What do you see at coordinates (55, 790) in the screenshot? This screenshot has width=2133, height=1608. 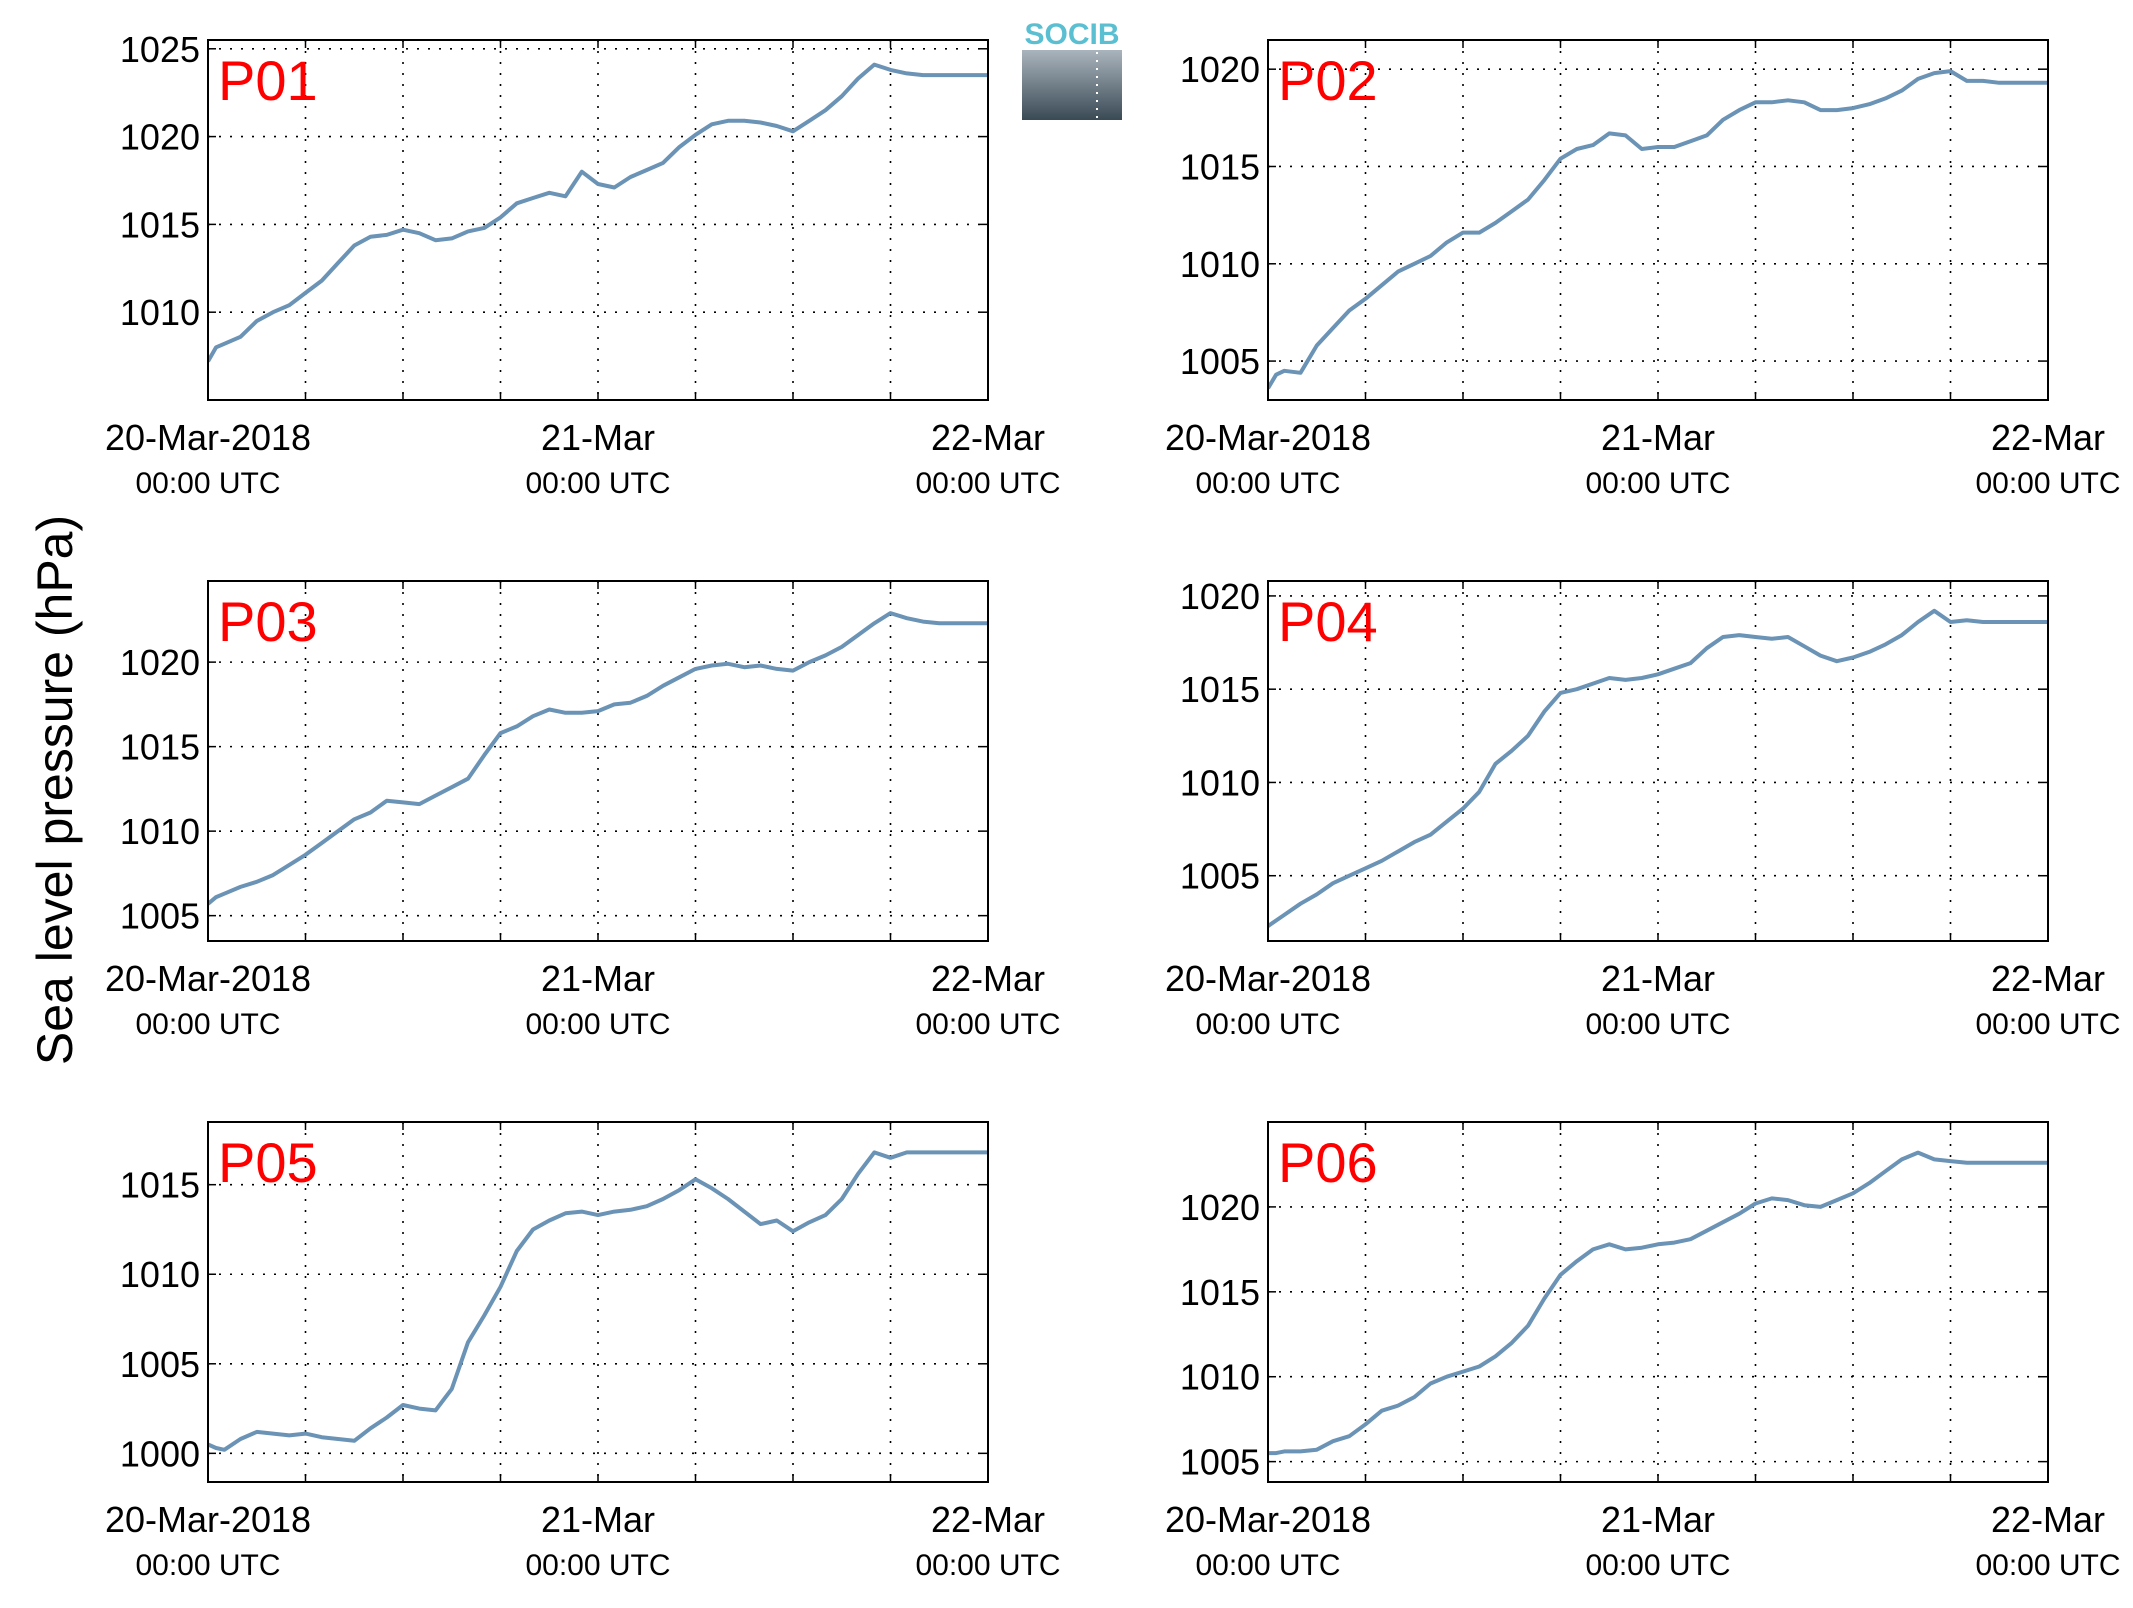 I see `y-axis-label: Sea level pressure (hPa)` at bounding box center [55, 790].